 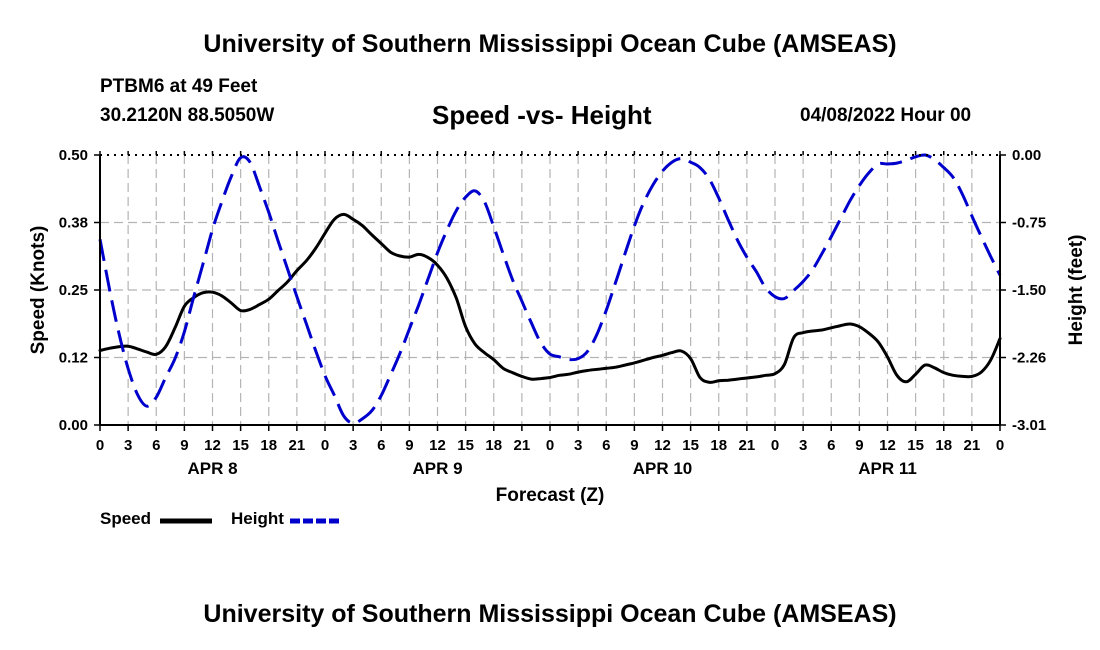 What do you see at coordinates (1026, 155) in the screenshot?
I see `y-right-tick-label: 0.00` at bounding box center [1026, 155].